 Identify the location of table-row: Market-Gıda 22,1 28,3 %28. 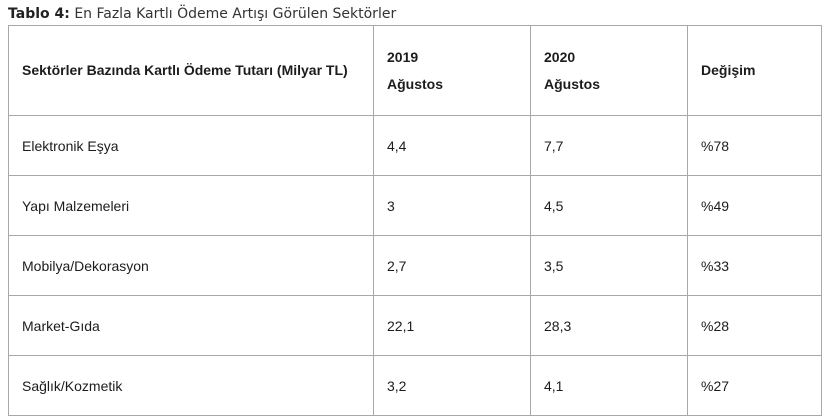
(415, 325).